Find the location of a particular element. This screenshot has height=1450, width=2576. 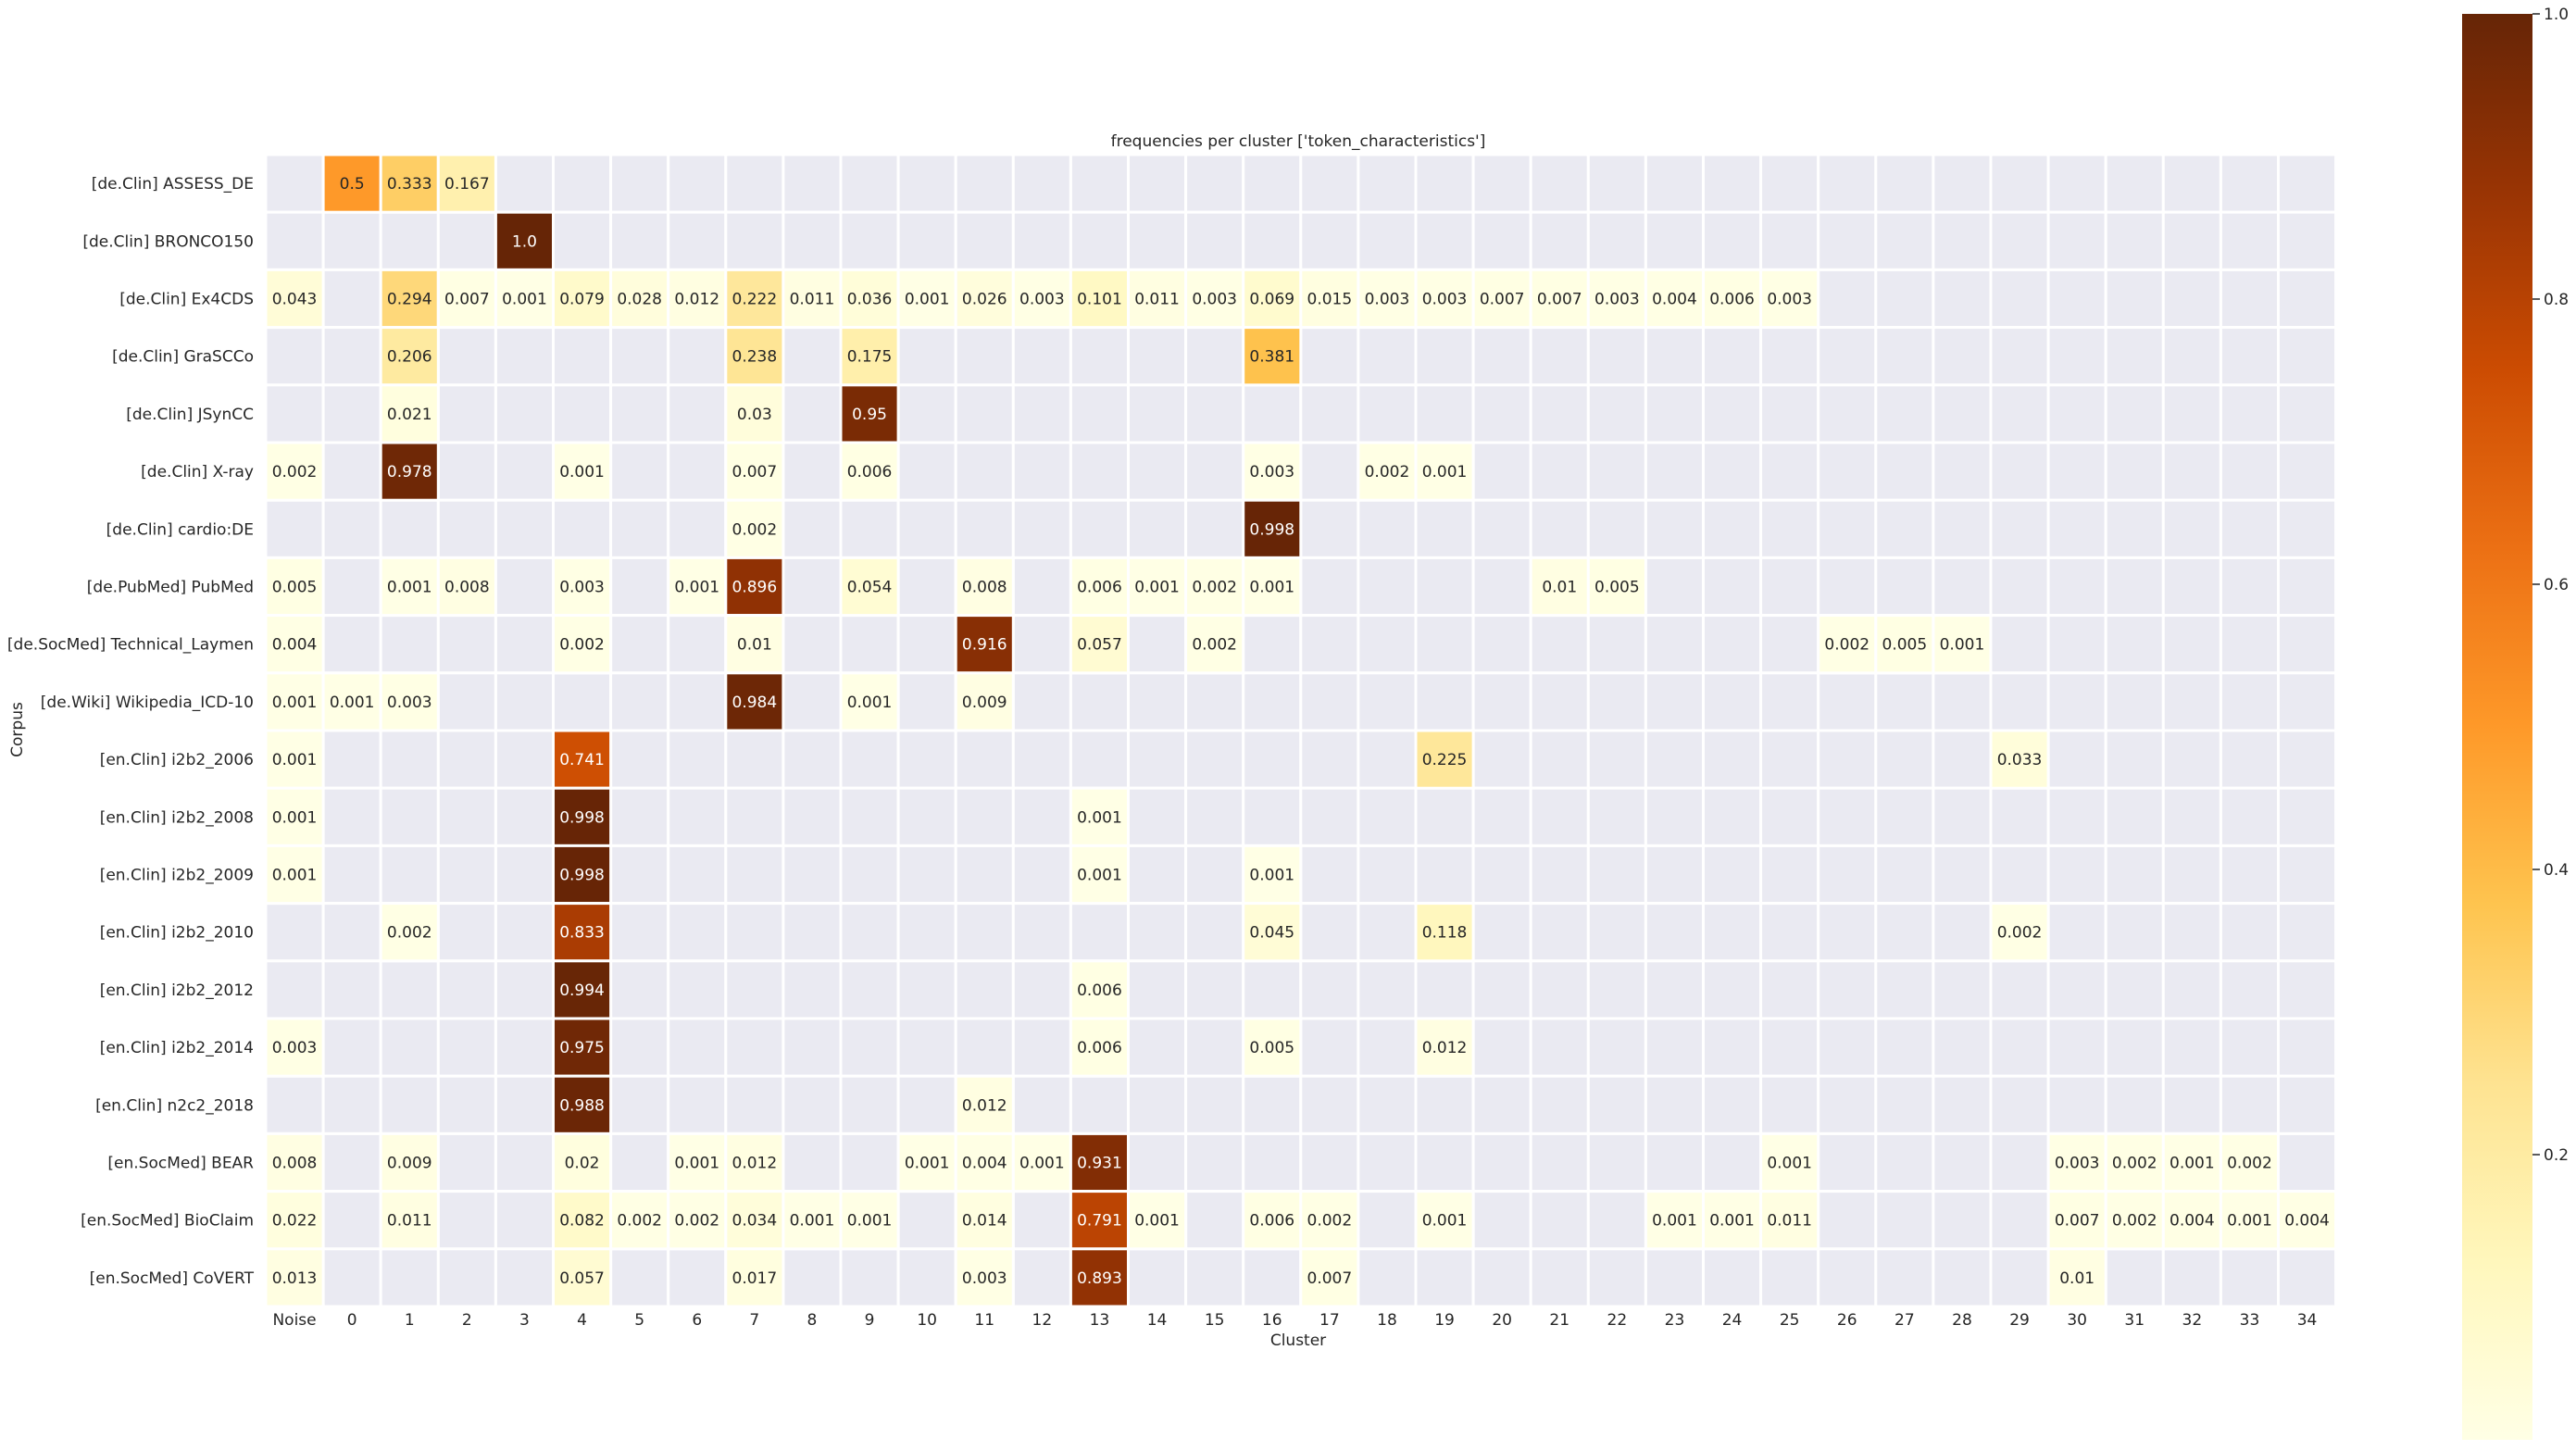

column-label: 9 is located at coordinates (870, 1320).